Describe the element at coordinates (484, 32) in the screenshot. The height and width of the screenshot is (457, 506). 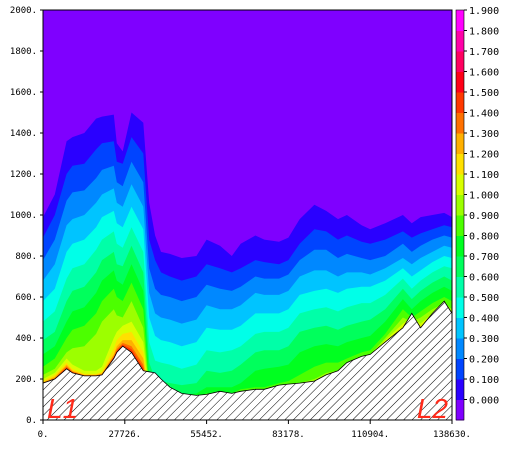
I see `colorbar-label: 1.800` at that location.